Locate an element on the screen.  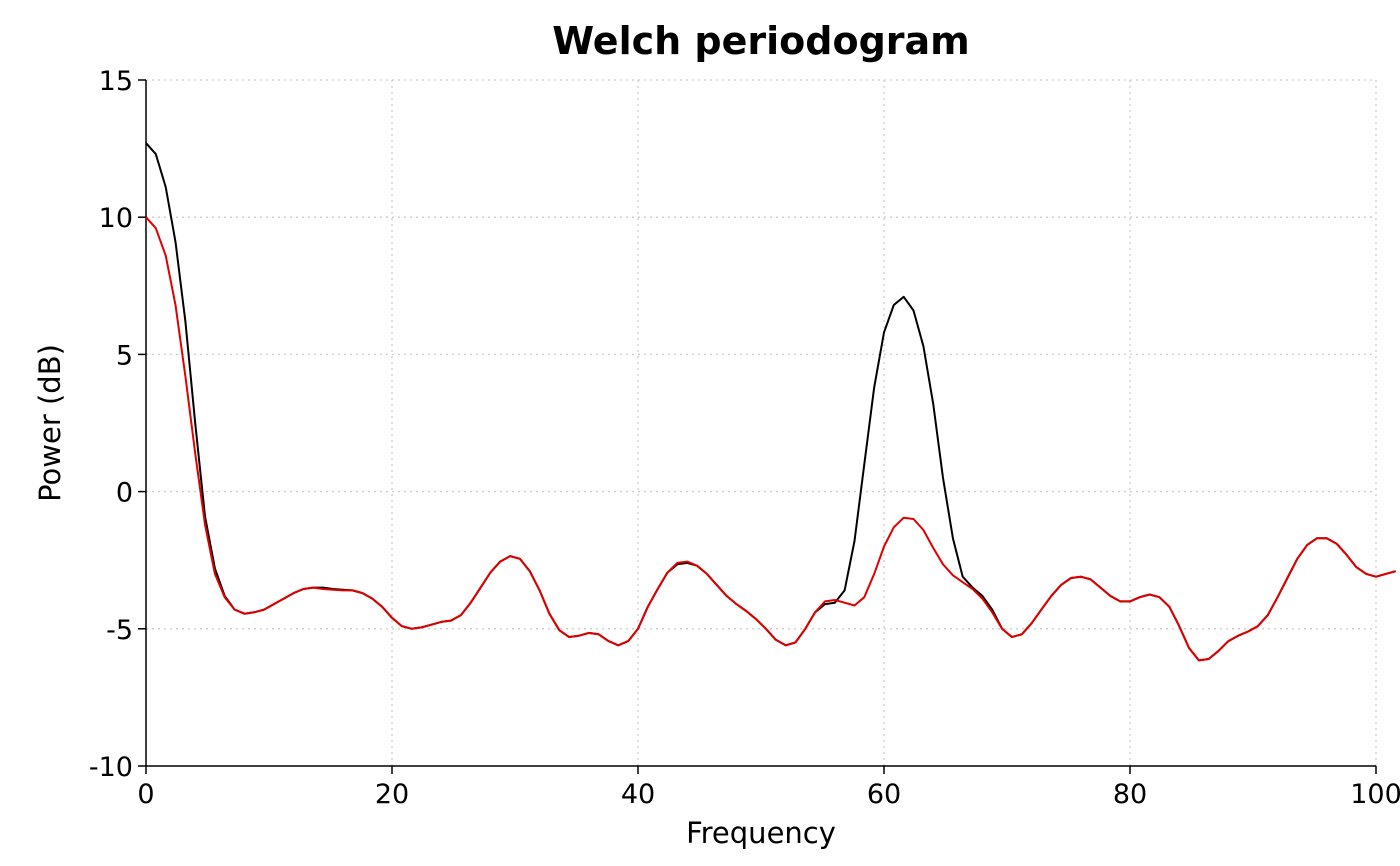
y-axis-label: Power (dB) is located at coordinates (50, 423).